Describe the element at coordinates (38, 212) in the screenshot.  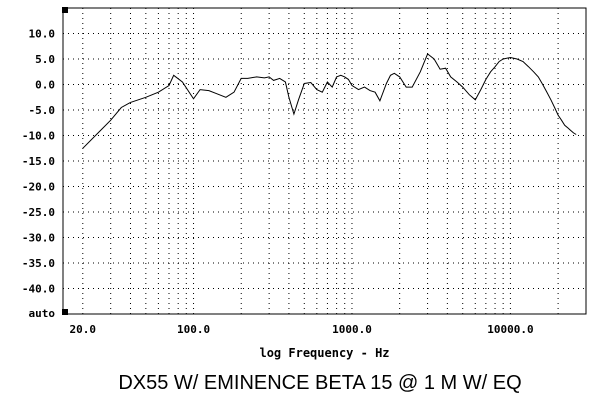
I see `y-tick-label: -25.0` at that location.